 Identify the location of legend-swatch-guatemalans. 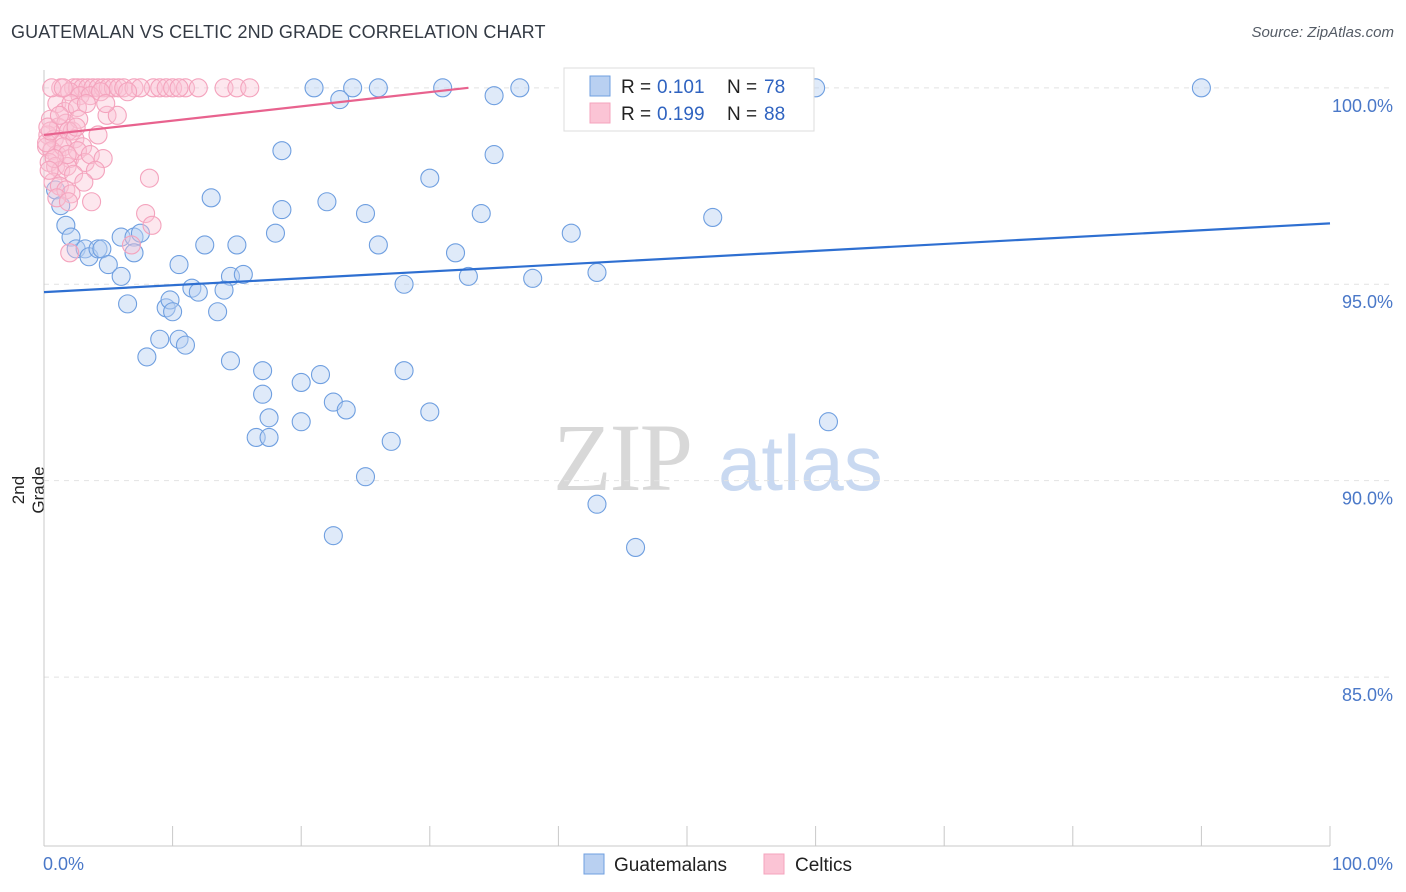
(600, 86).